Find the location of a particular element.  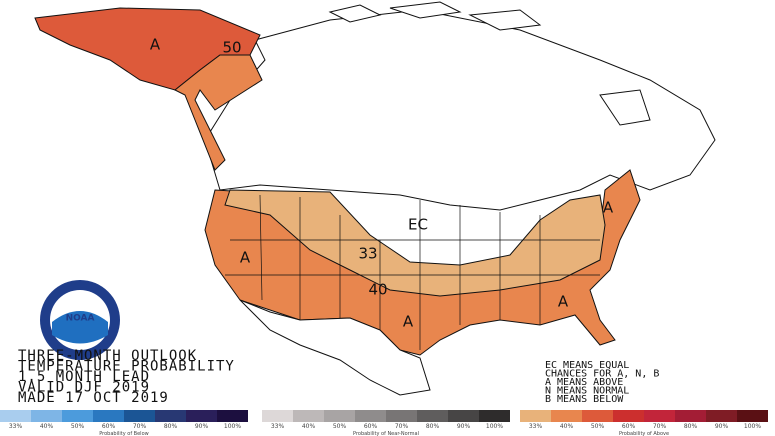

title-line: TEMPERATURE PROBABILITY is located at coordinates (126, 367).